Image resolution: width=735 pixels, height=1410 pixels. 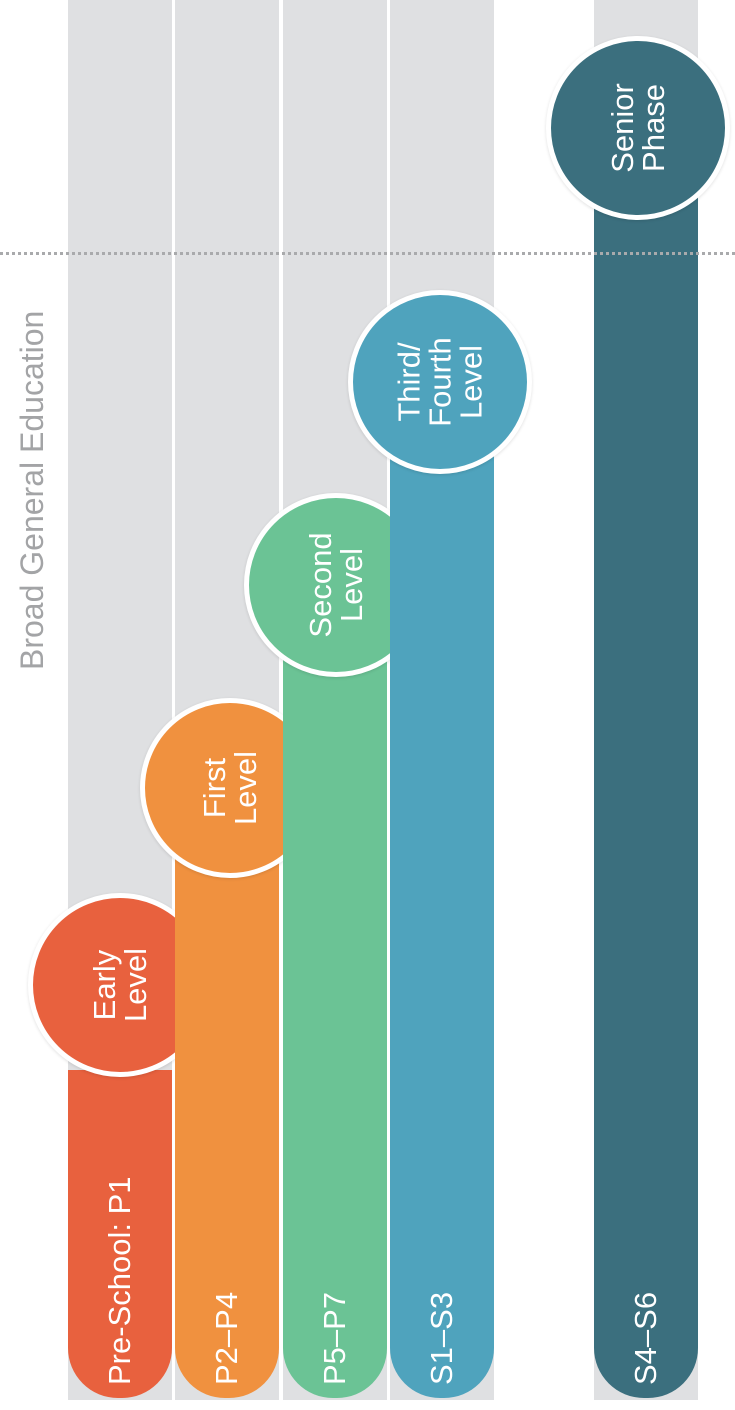 What do you see at coordinates (119, 1281) in the screenshot?
I see `stage-label: Pre-School: P1` at bounding box center [119, 1281].